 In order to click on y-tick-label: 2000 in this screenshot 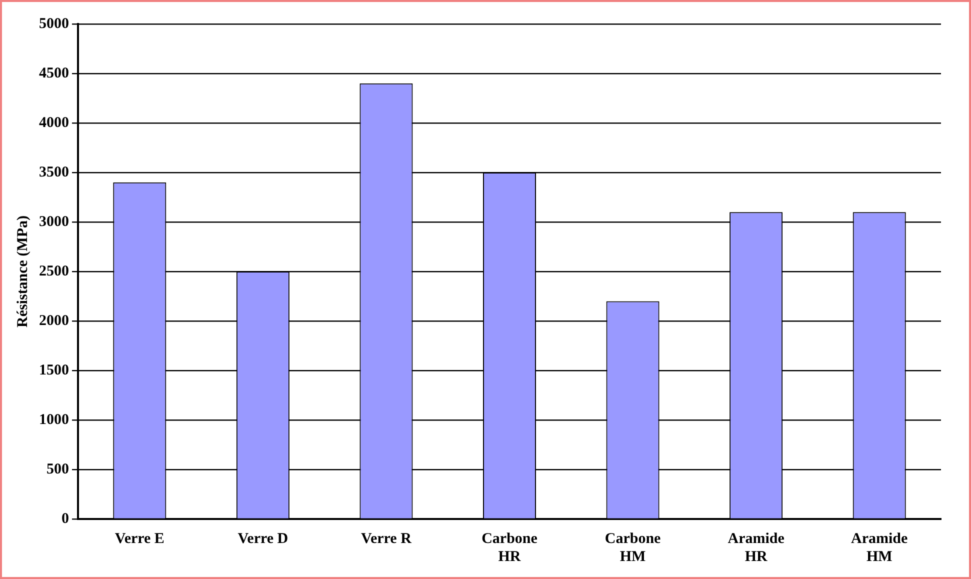, I will do `click(54, 320)`.